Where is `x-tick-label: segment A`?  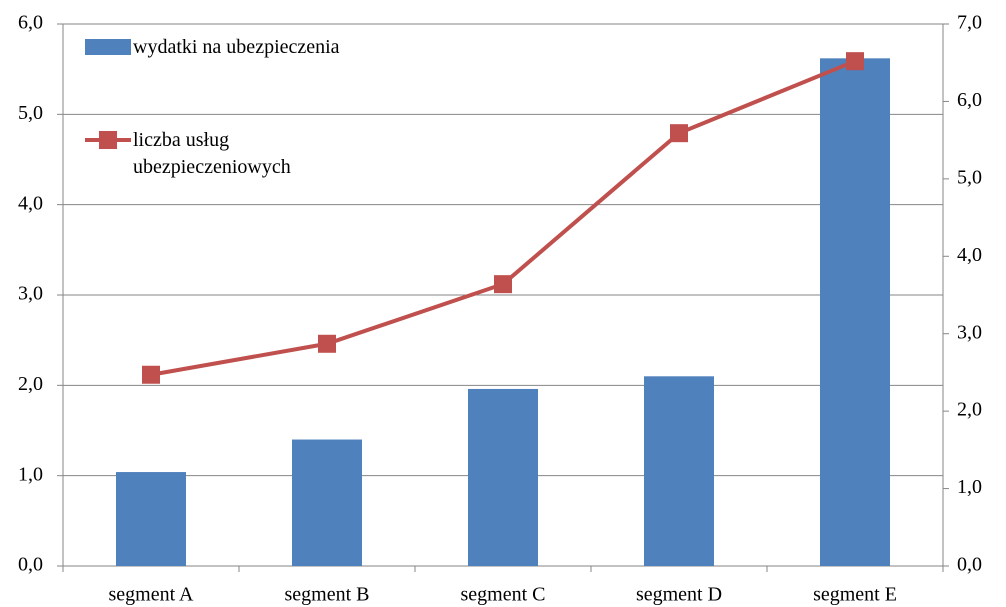 x-tick-label: segment A is located at coordinates (152, 595).